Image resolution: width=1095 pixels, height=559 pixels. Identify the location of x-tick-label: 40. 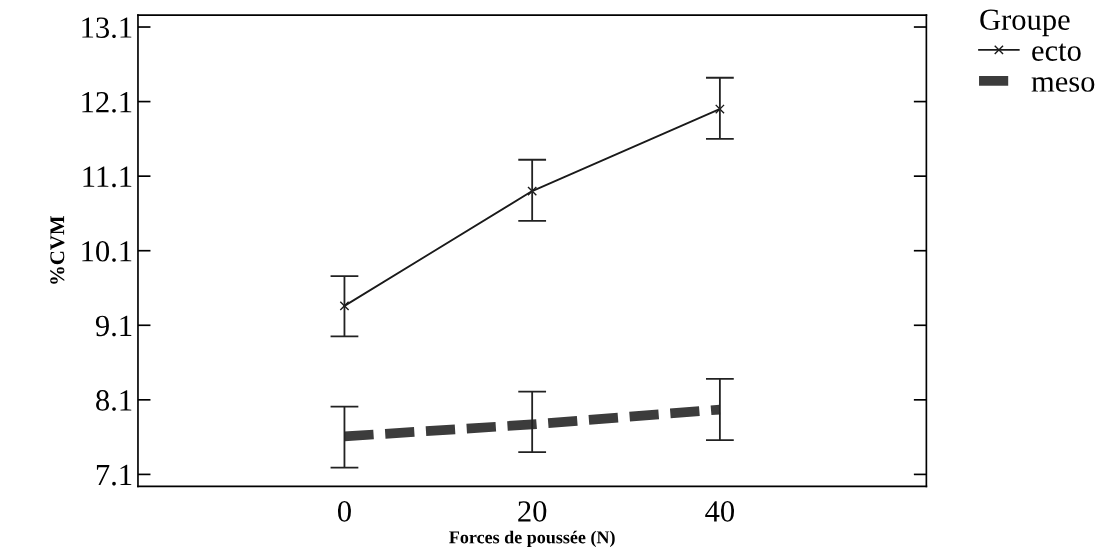
(719, 511).